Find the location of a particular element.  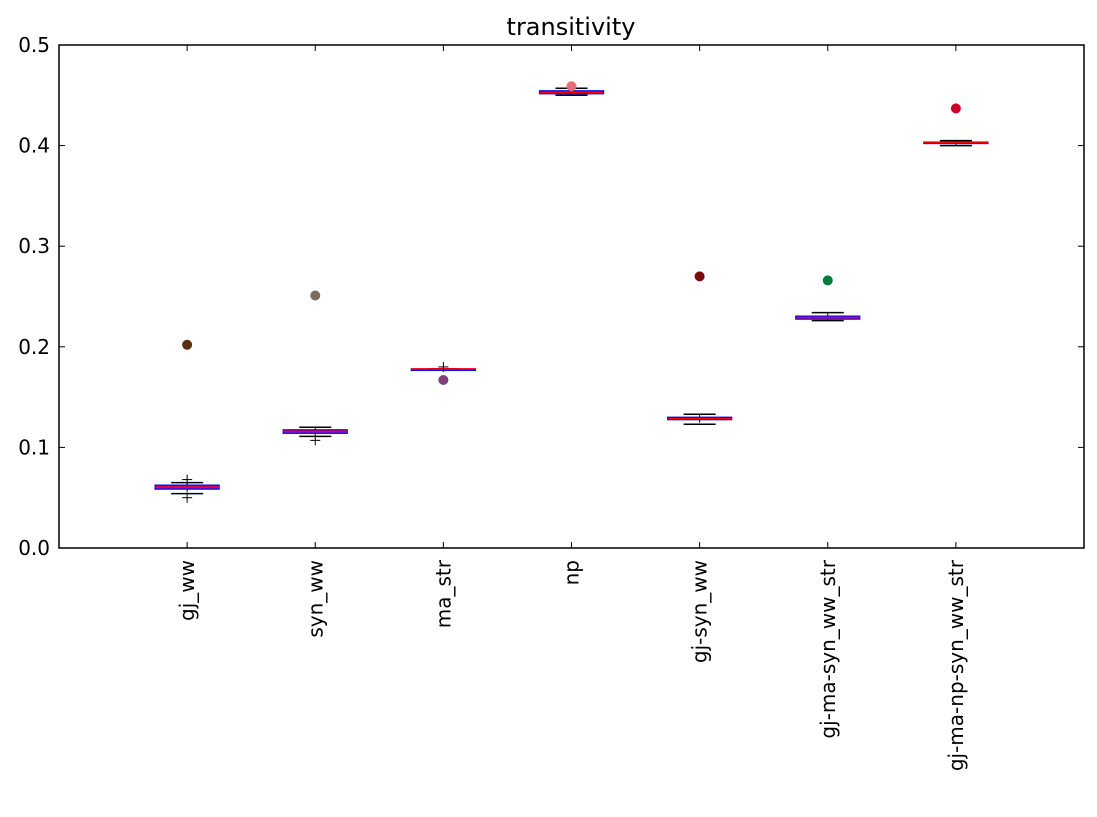

x-tick-label: ma_str is located at coordinates (443, 593).